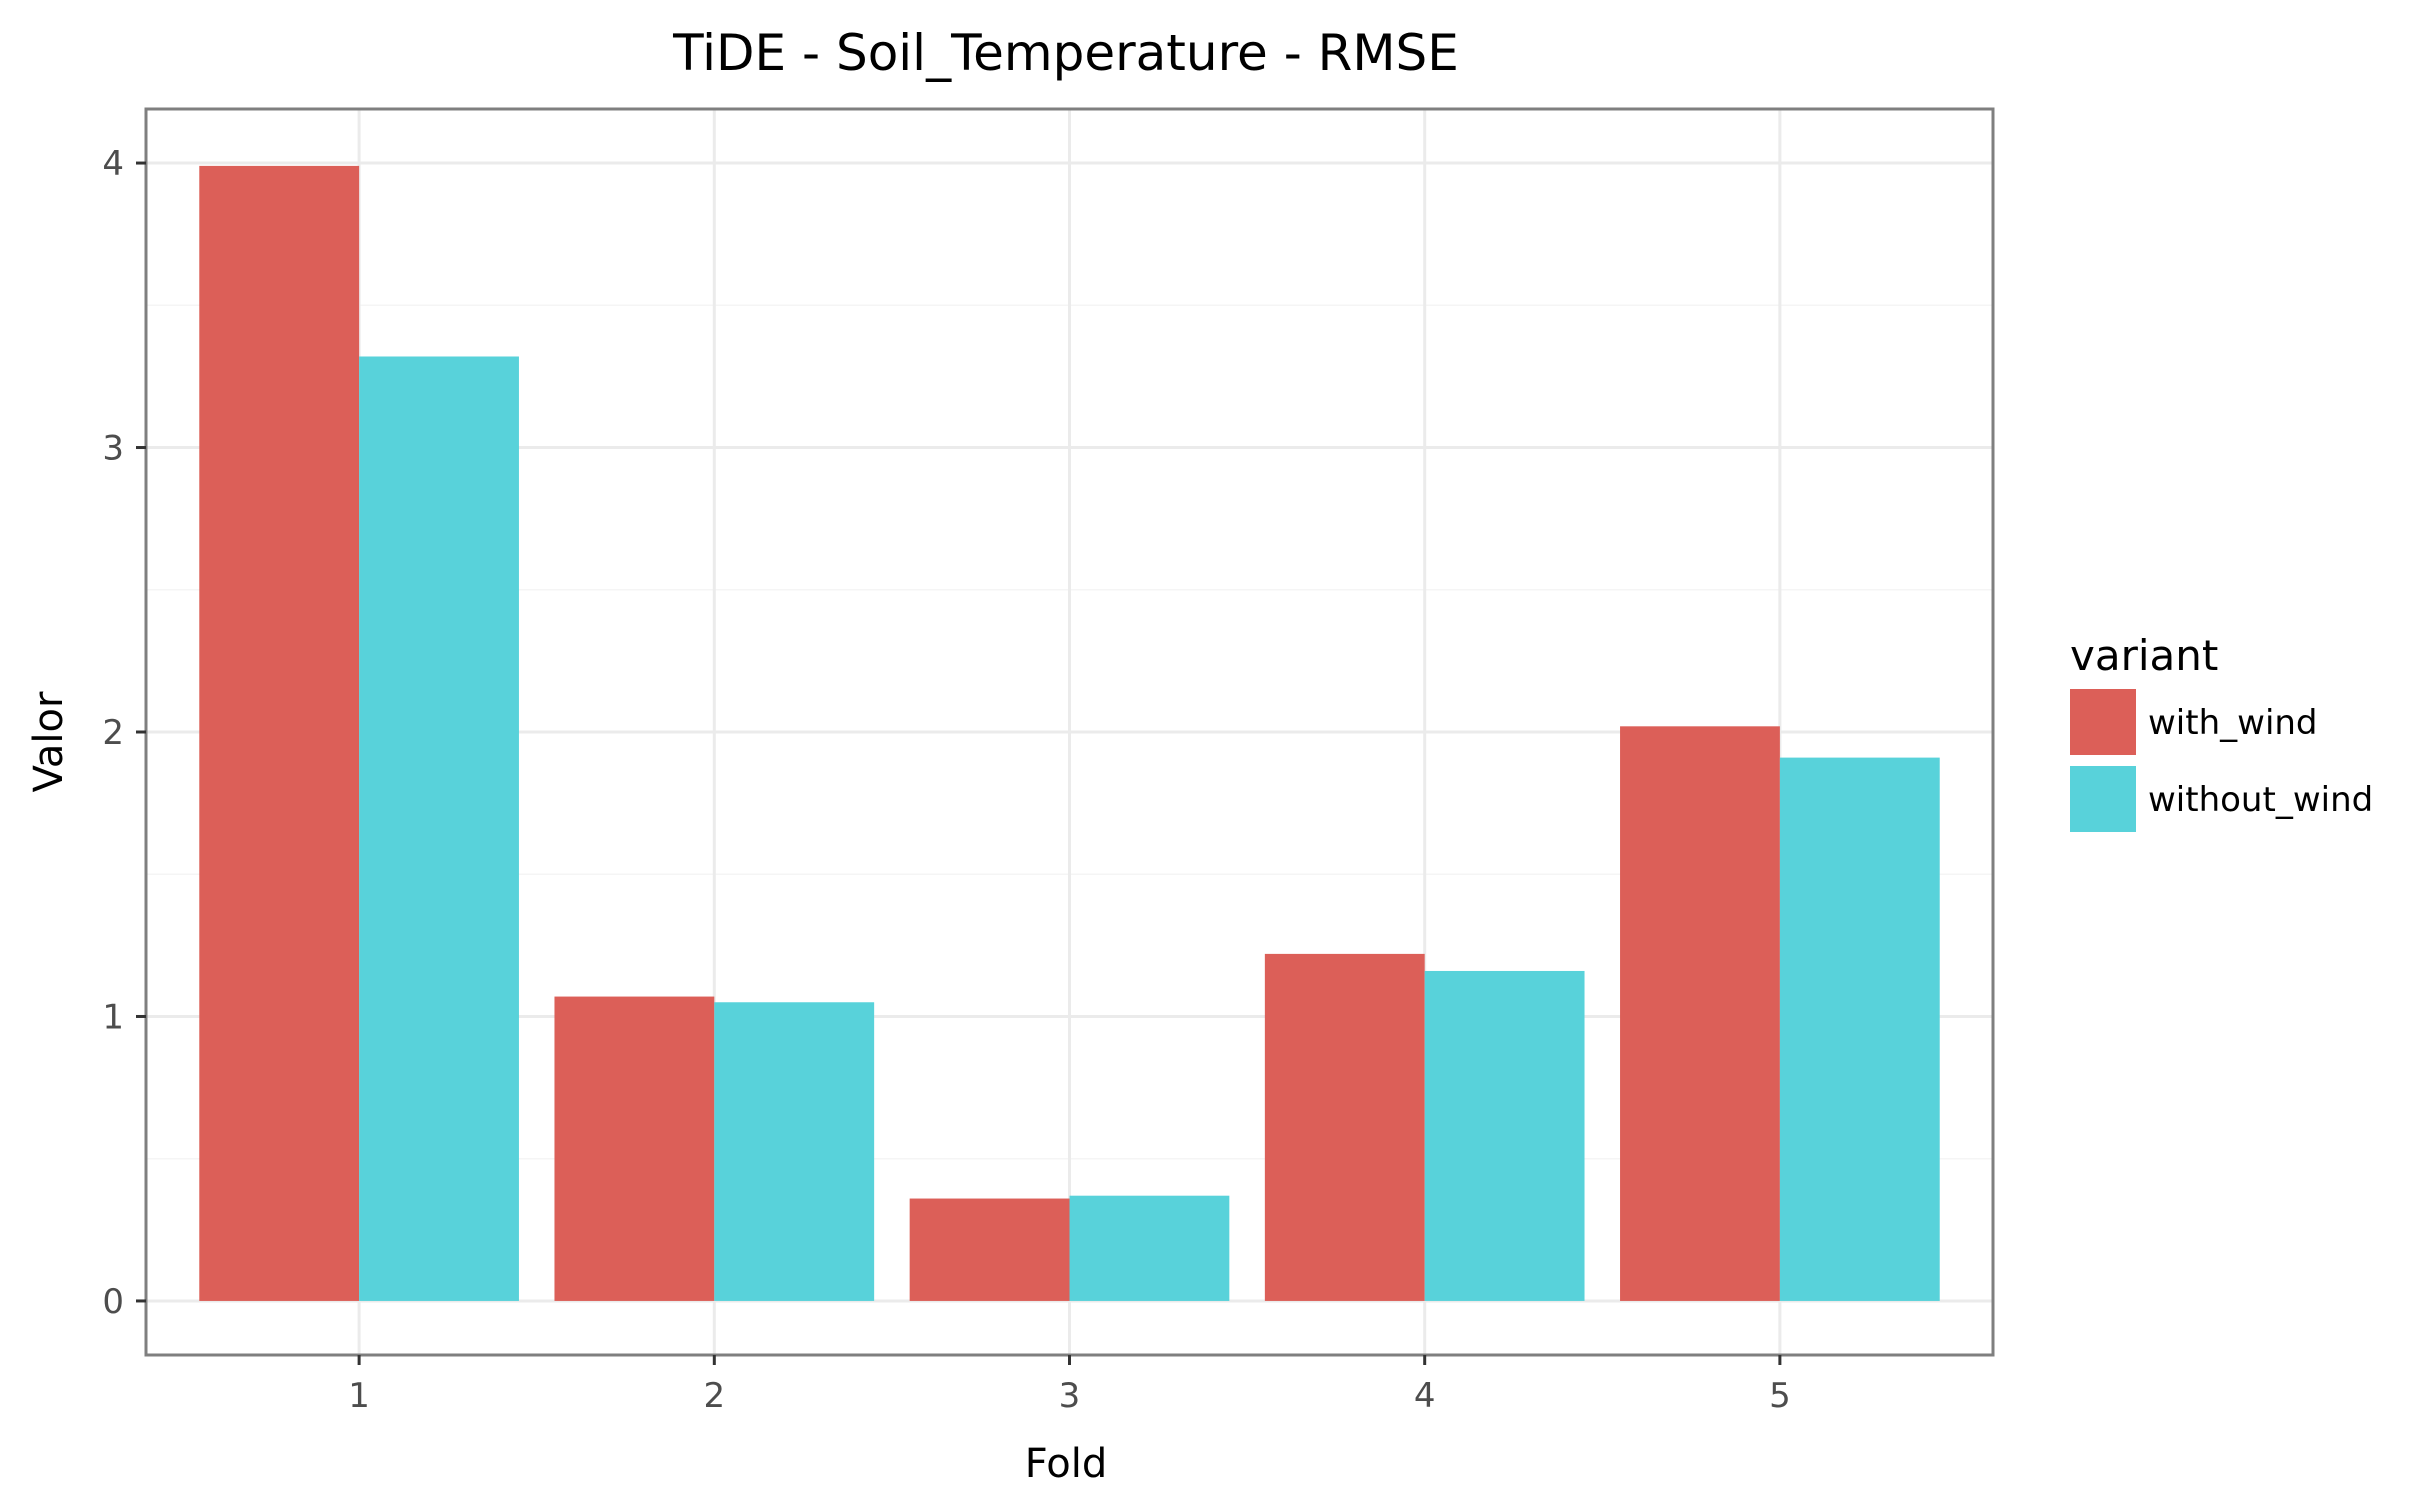 This screenshot has height=1511, width=2411. What do you see at coordinates (1070, 1396) in the screenshot?
I see `x-tick-label: 3` at bounding box center [1070, 1396].